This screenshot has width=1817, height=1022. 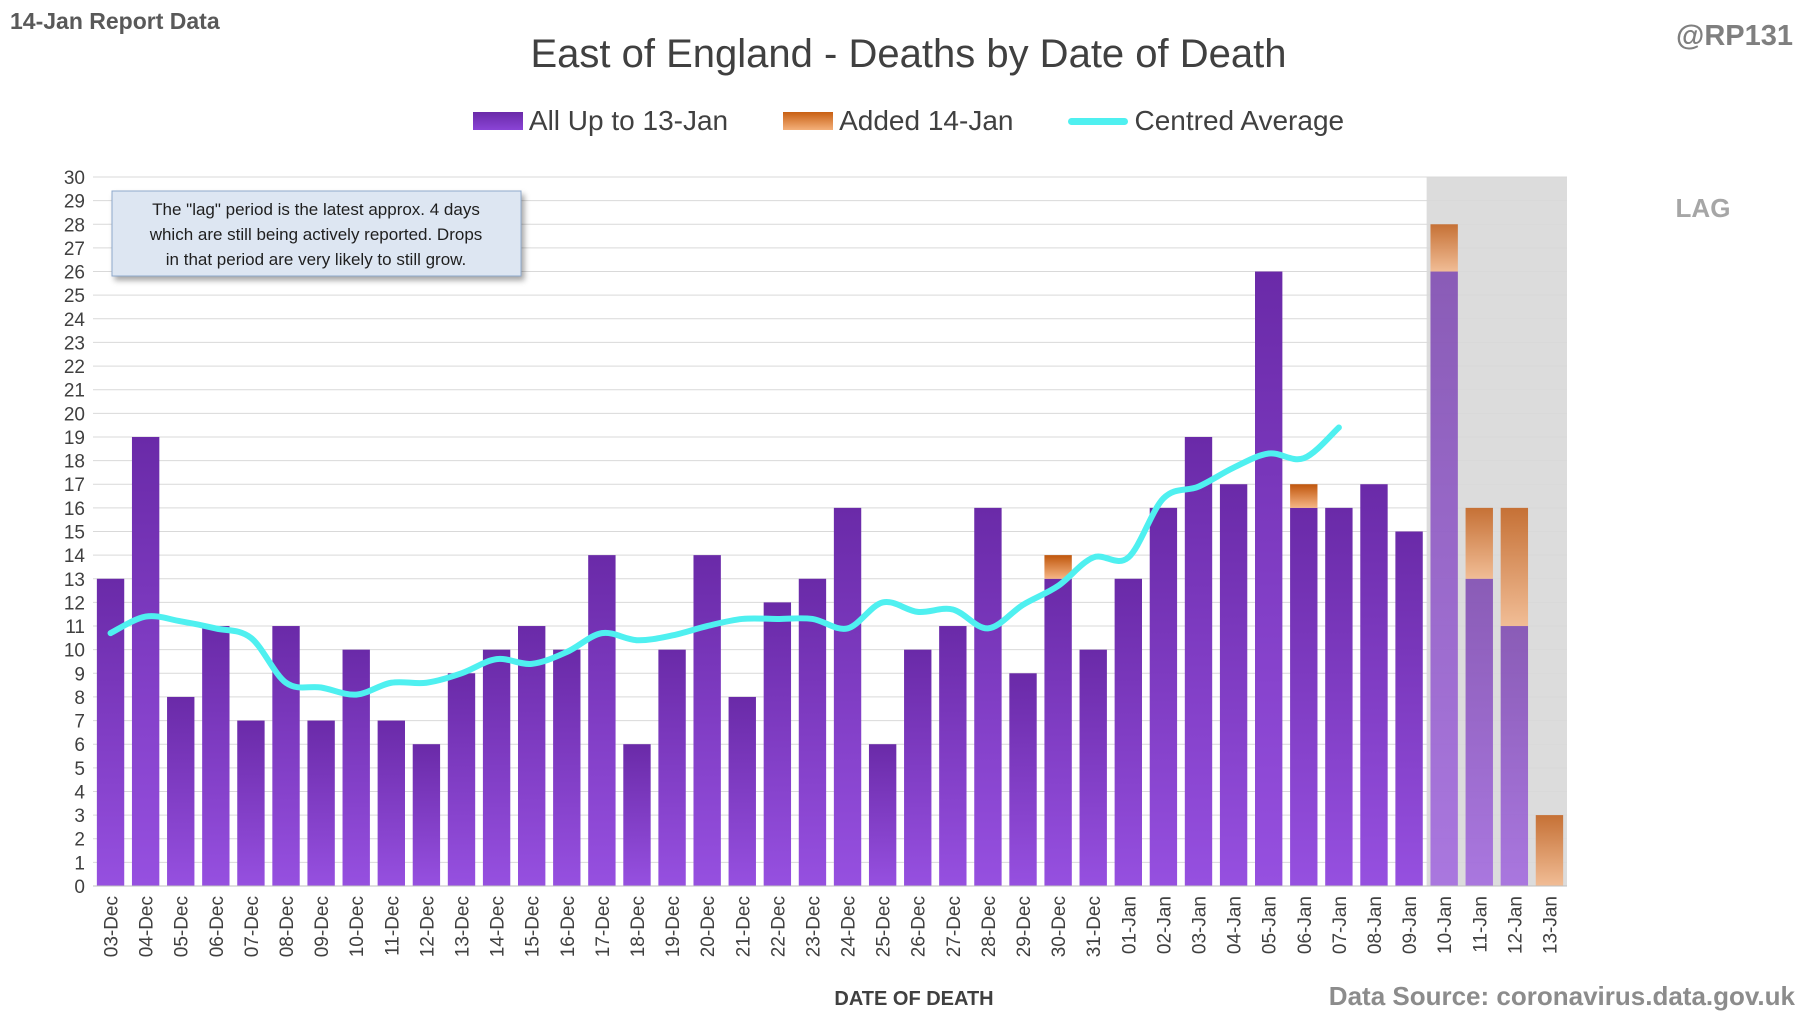 I want to click on x-tick-label: 04-Jan, so click(x=1235, y=925).